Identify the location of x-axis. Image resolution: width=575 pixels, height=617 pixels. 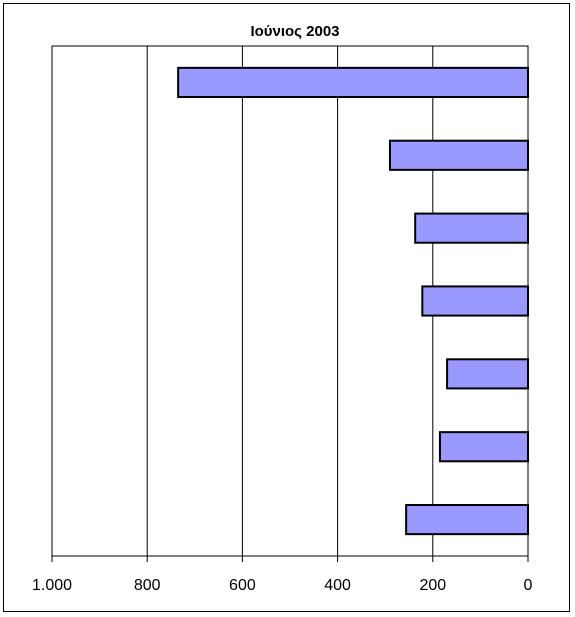
(290, 558).